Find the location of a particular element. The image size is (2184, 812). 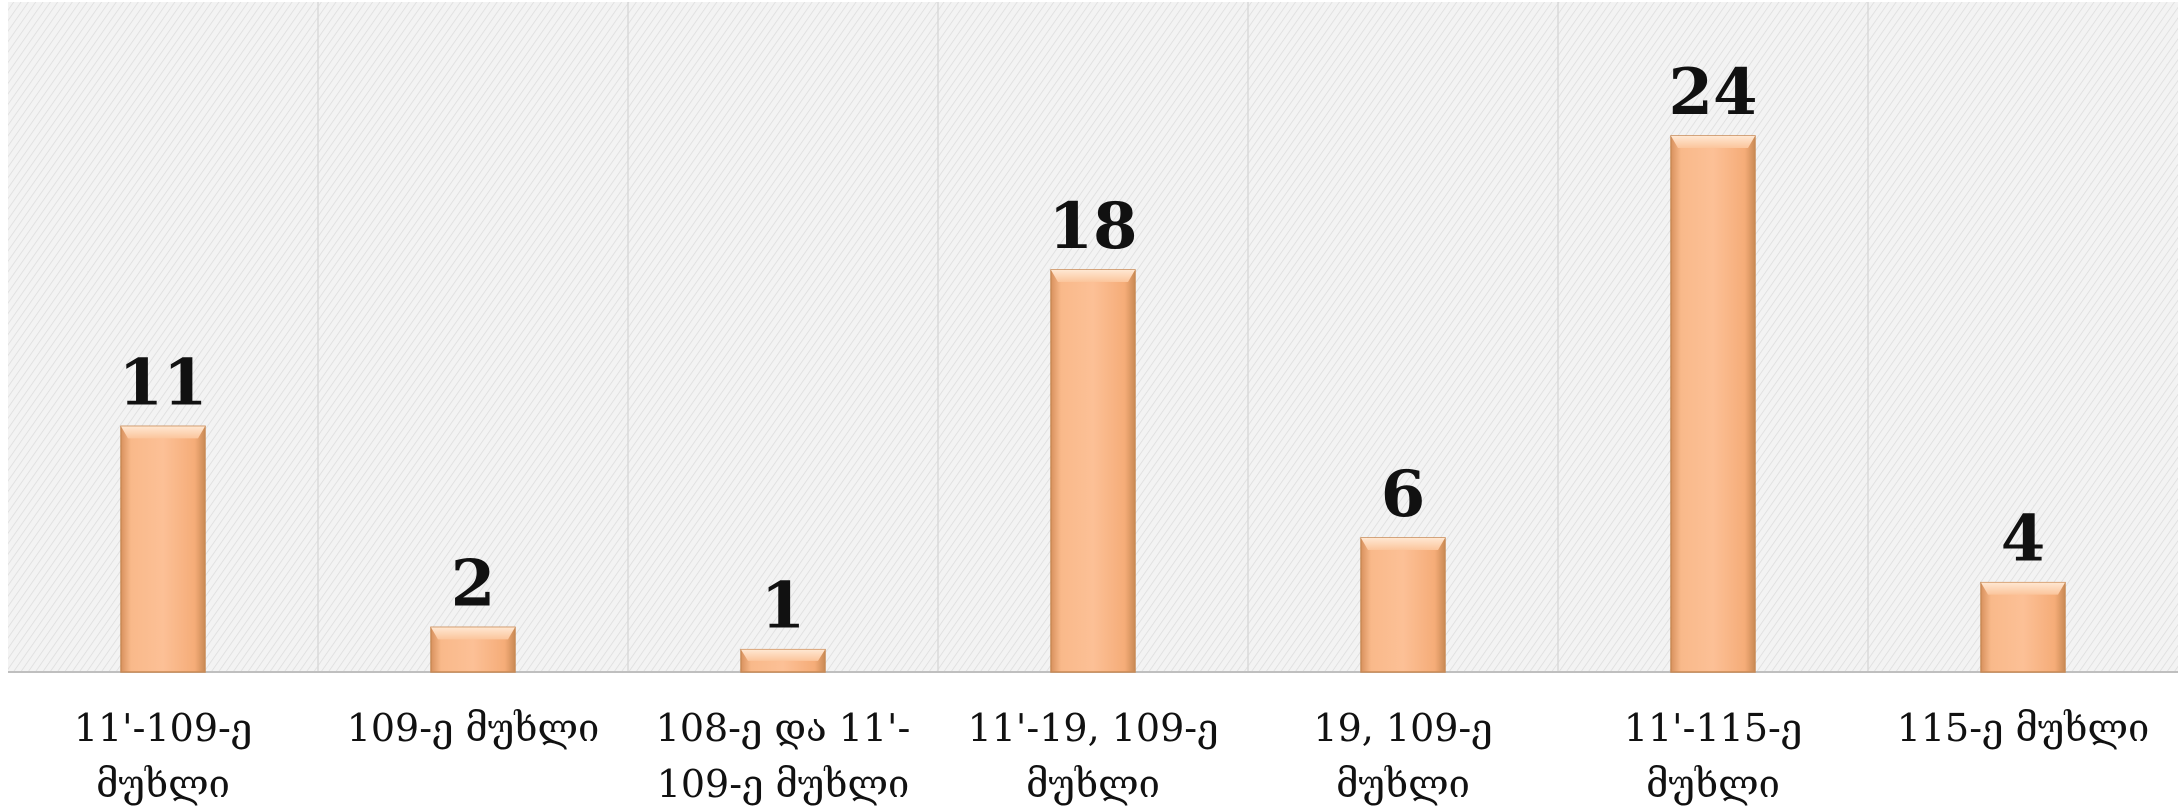

category-label-line: 11'-19, 109-ე is located at coordinates (1093, 728).